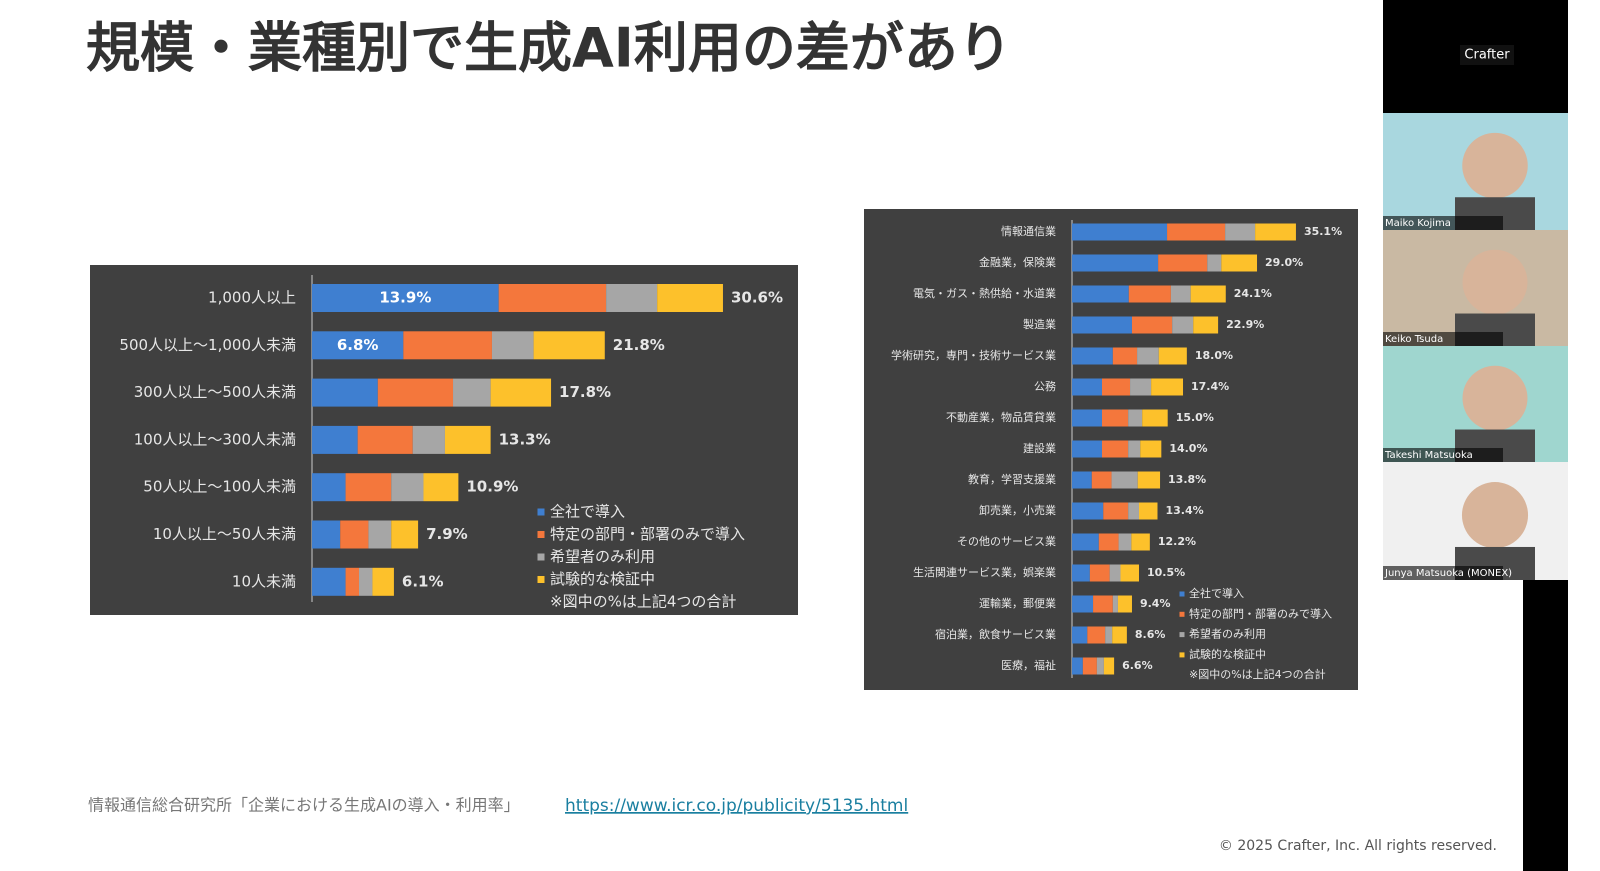 This screenshot has height=871, width=1600. Describe the element at coordinates (1001, 417) in the screenshot. I see `category-label: 不動産業，物品賃貸業` at that location.